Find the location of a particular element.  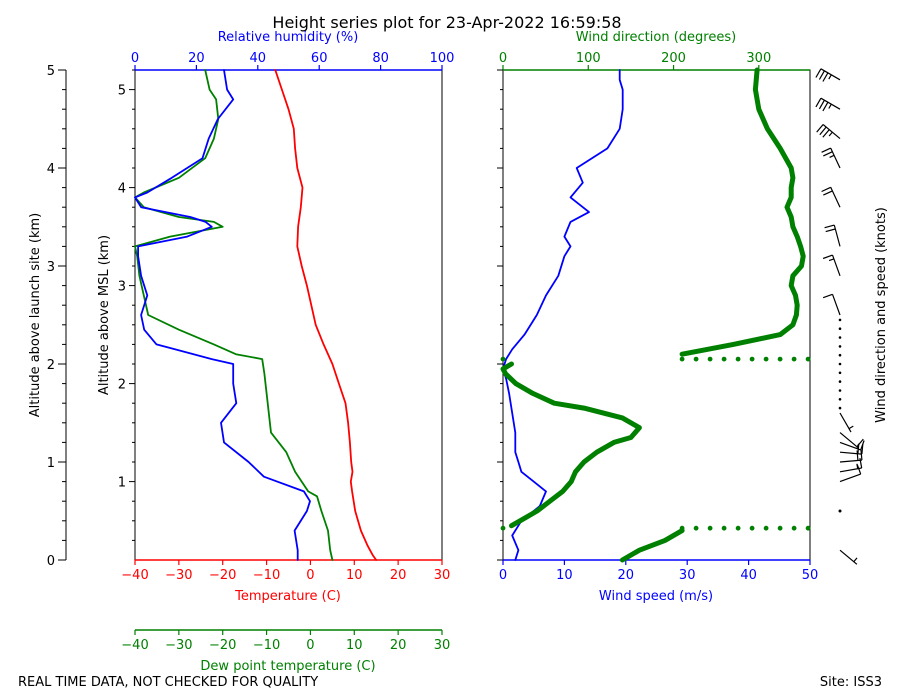

temp-tick-label: 0 is located at coordinates (310, 575).